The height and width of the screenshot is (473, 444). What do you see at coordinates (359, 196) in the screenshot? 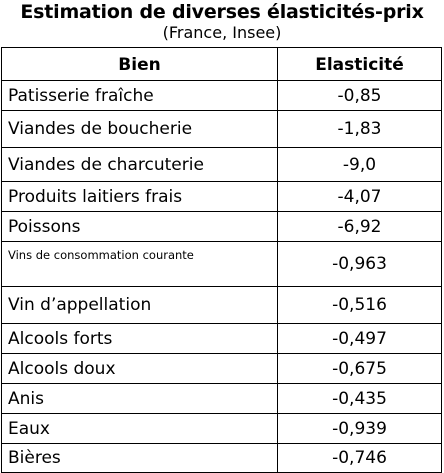
I see `cell-elasticite: -4,07` at bounding box center [359, 196].